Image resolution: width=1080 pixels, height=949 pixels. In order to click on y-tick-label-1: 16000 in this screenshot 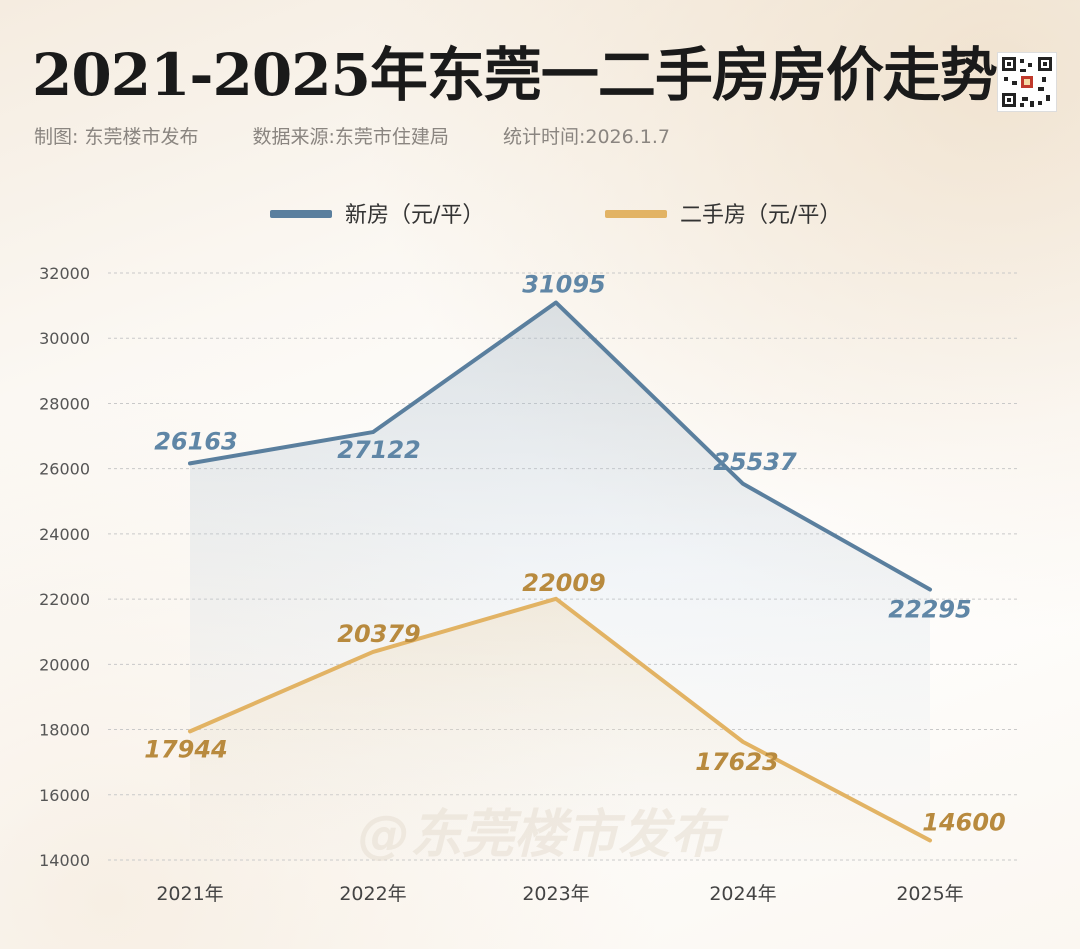, I will do `click(64, 795)`.